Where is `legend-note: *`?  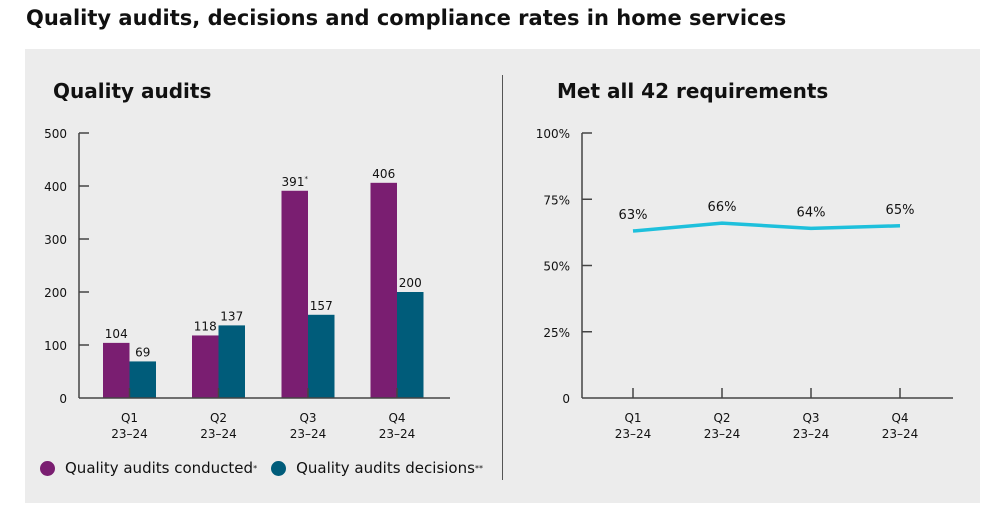 legend-note: * is located at coordinates (255, 468).